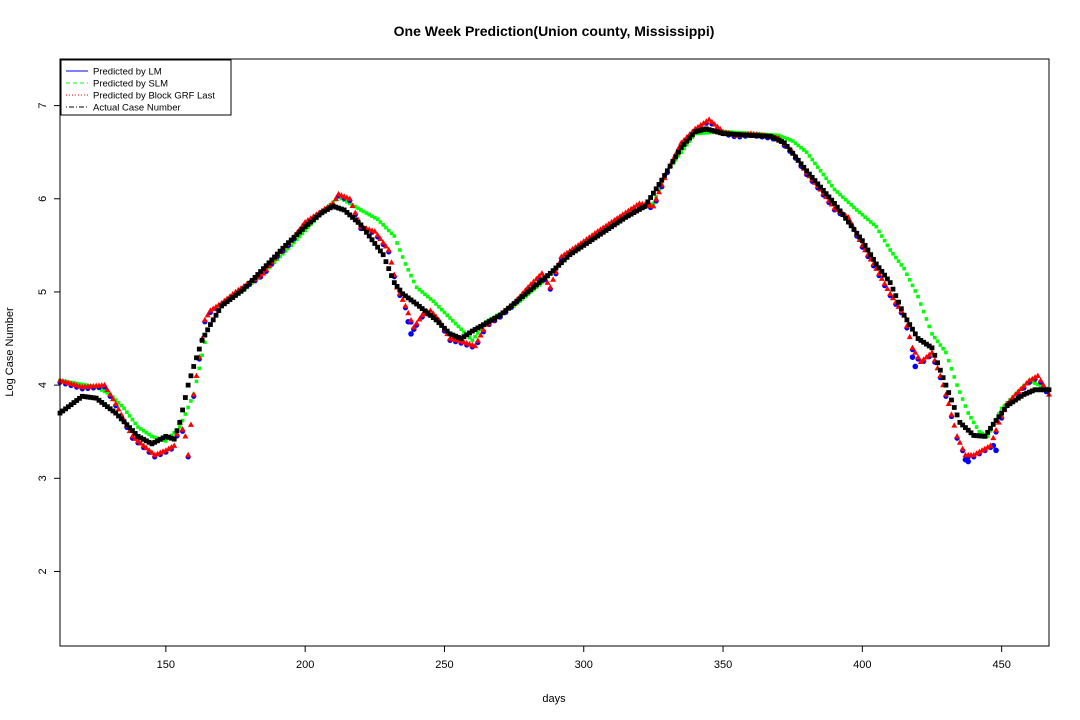  I want to click on x-tick-label: 250, so click(444, 665).